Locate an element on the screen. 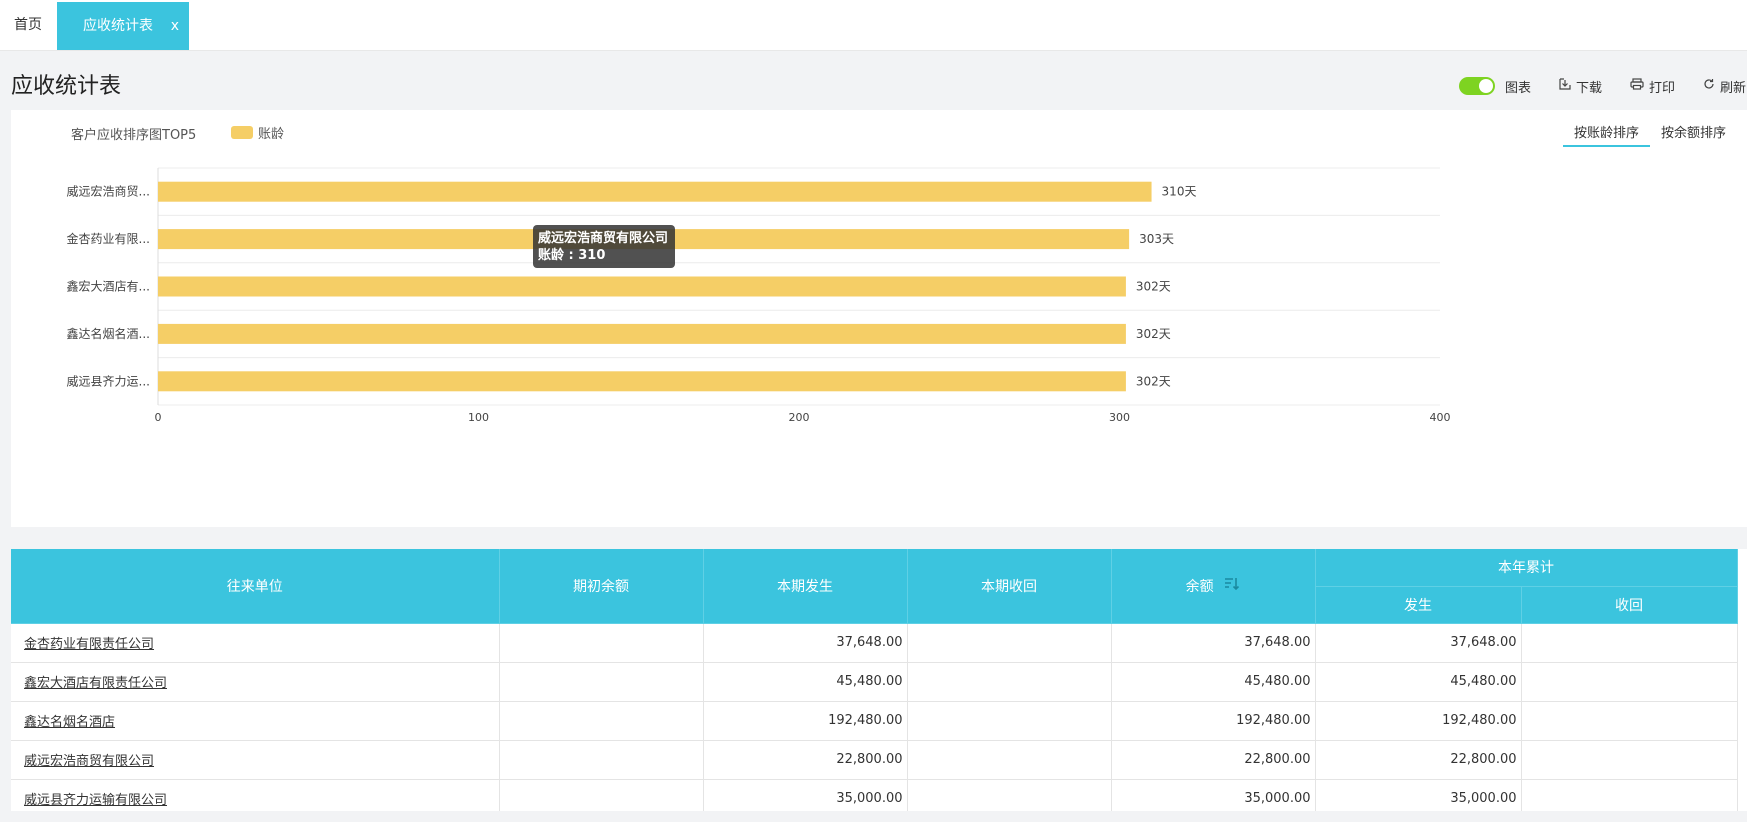 The height and width of the screenshot is (822, 1747). refresh-icon is located at coordinates (1709, 86).